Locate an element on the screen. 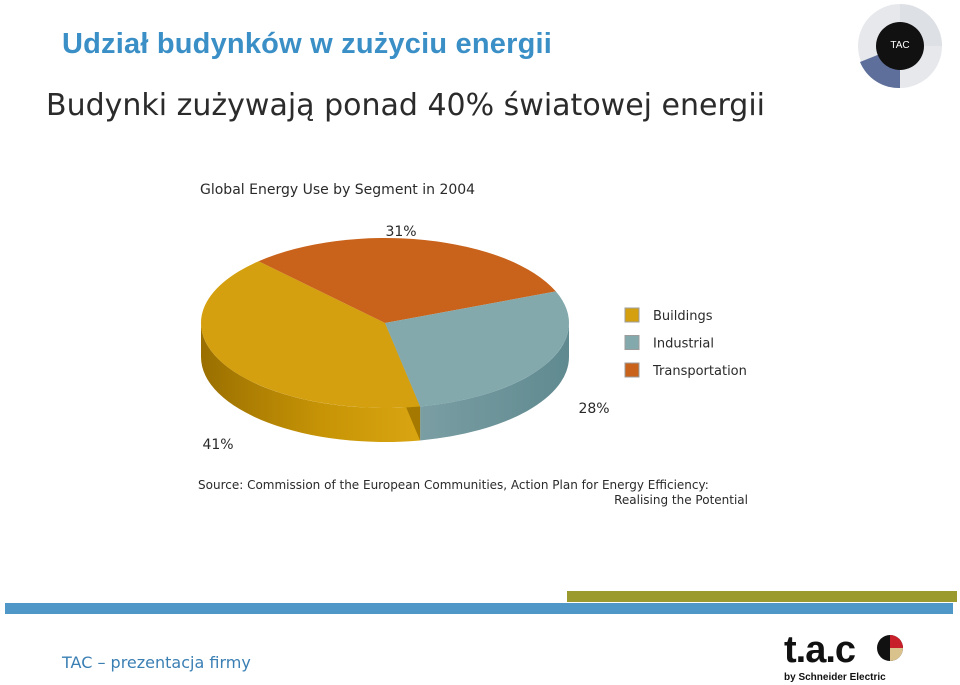 This screenshot has height=685, width=960. tac-corner-logo: TAC is located at coordinates (900, 46).